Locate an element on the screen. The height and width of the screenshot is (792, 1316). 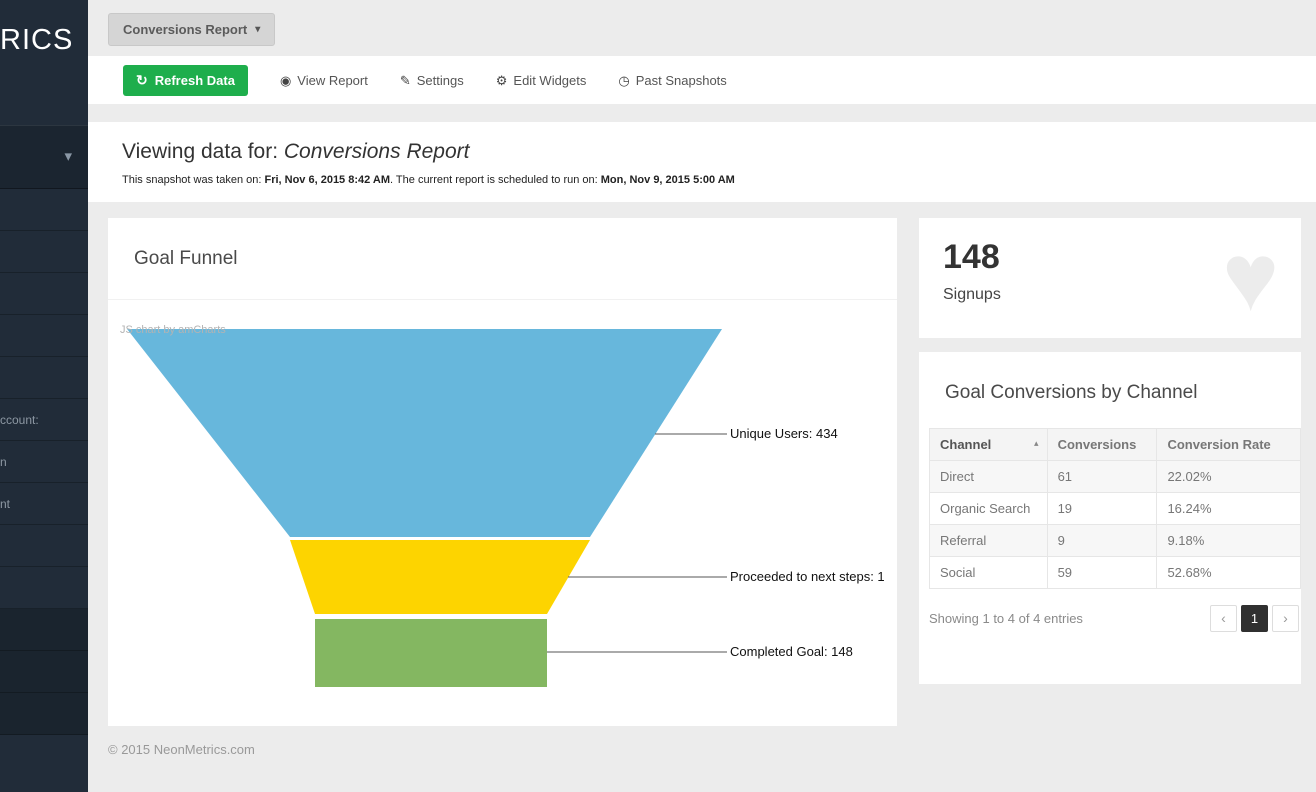
view-report-label: View Report is located at coordinates (332, 80).